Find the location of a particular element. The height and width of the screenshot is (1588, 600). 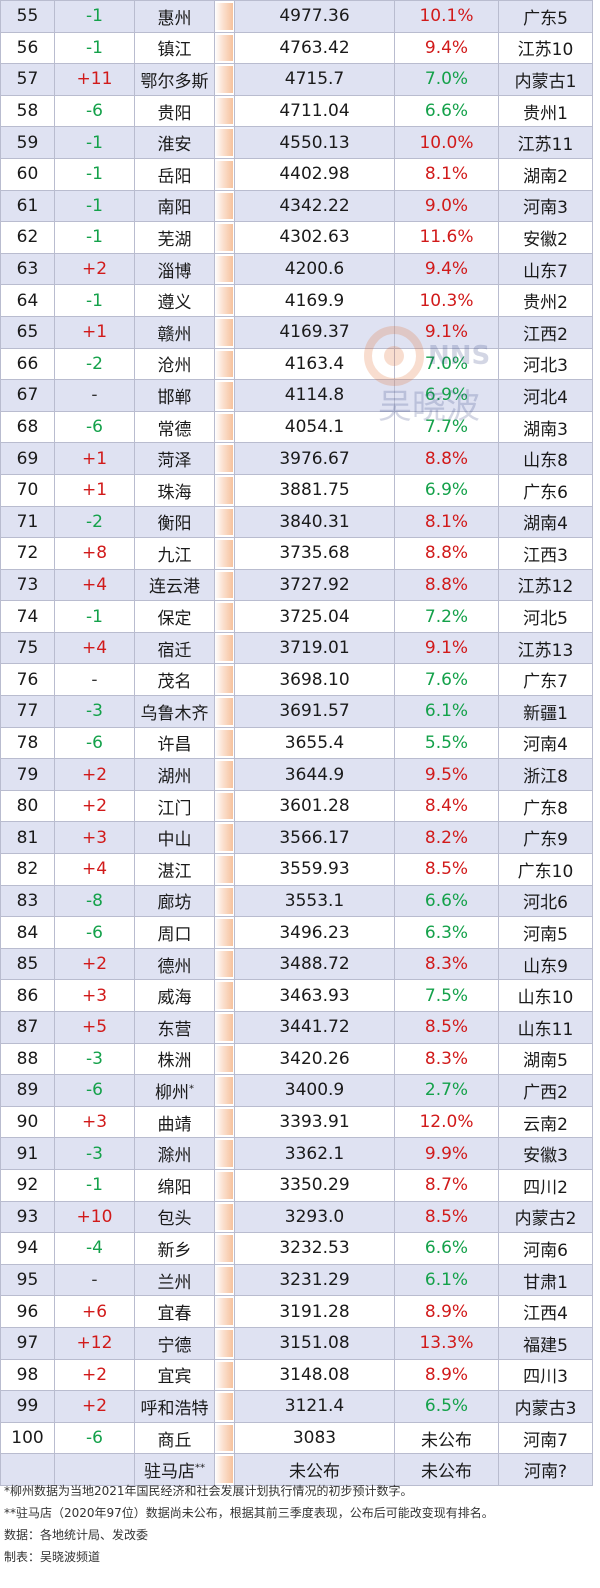

rank-change-cell is located at coordinates (94, 1469).